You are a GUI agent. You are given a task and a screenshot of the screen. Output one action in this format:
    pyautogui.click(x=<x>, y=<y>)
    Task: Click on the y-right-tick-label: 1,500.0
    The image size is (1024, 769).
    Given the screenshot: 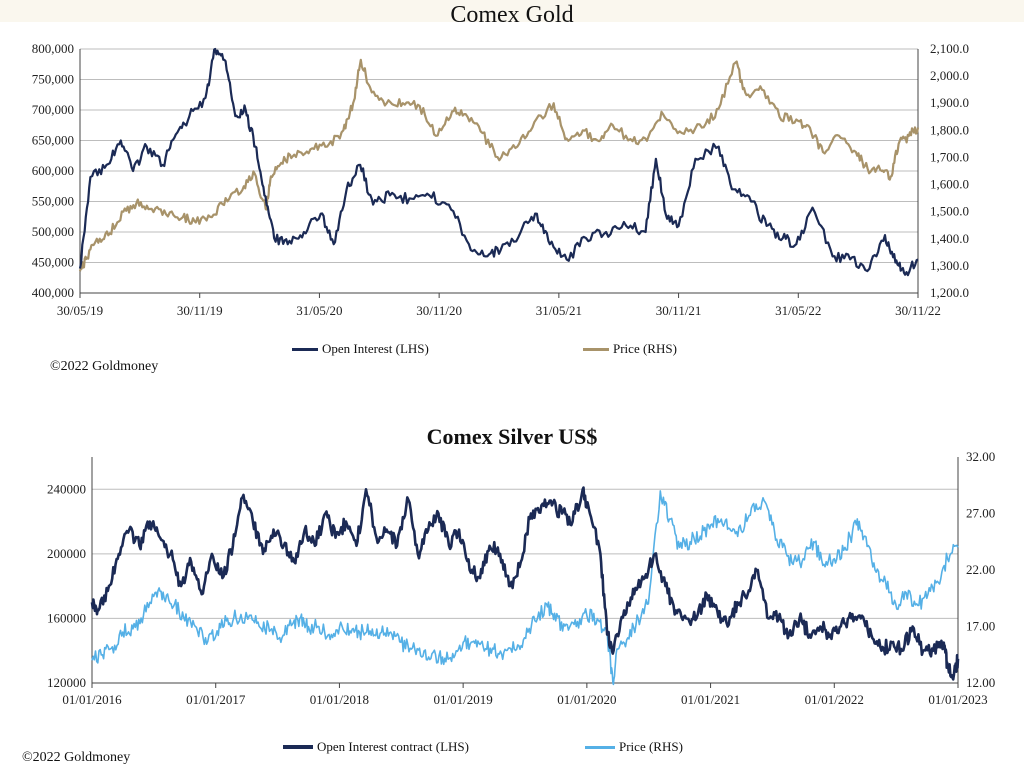 What is the action you would take?
    pyautogui.click(x=949, y=211)
    